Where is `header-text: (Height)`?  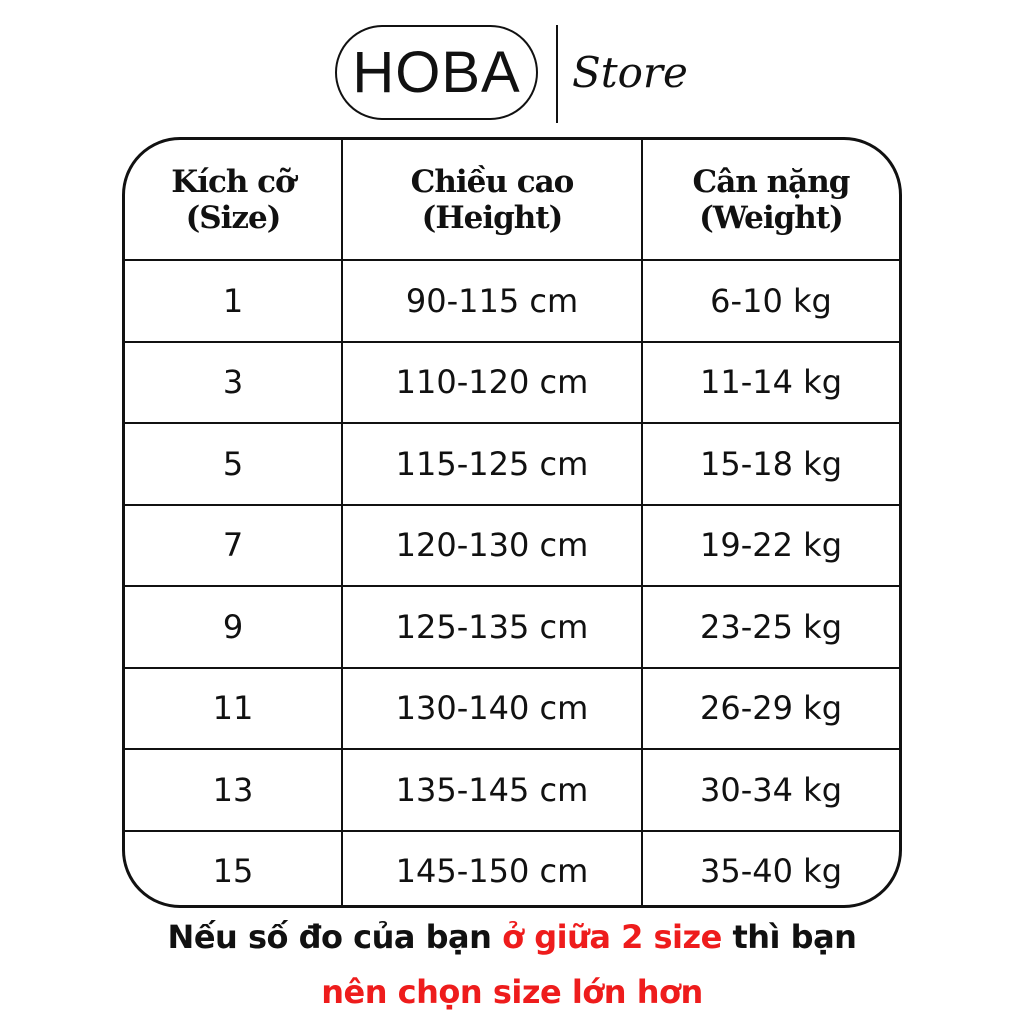
header-text: (Height) is located at coordinates (492, 217).